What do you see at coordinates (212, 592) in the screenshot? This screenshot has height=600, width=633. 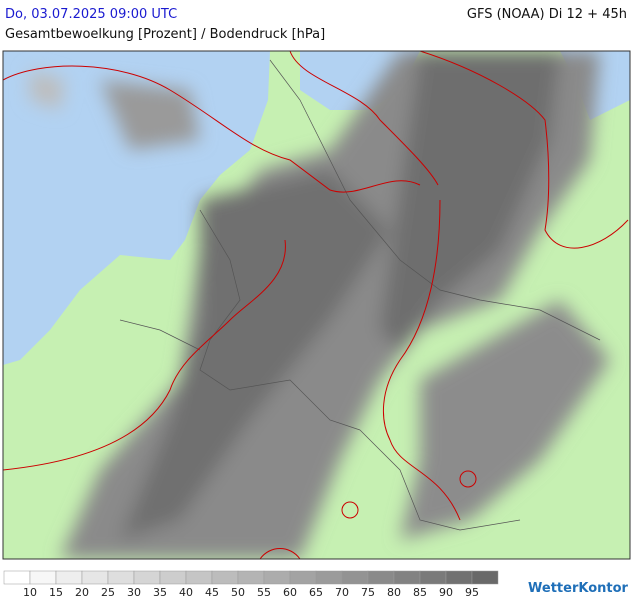 I see `legend-label: 45` at bounding box center [212, 592].